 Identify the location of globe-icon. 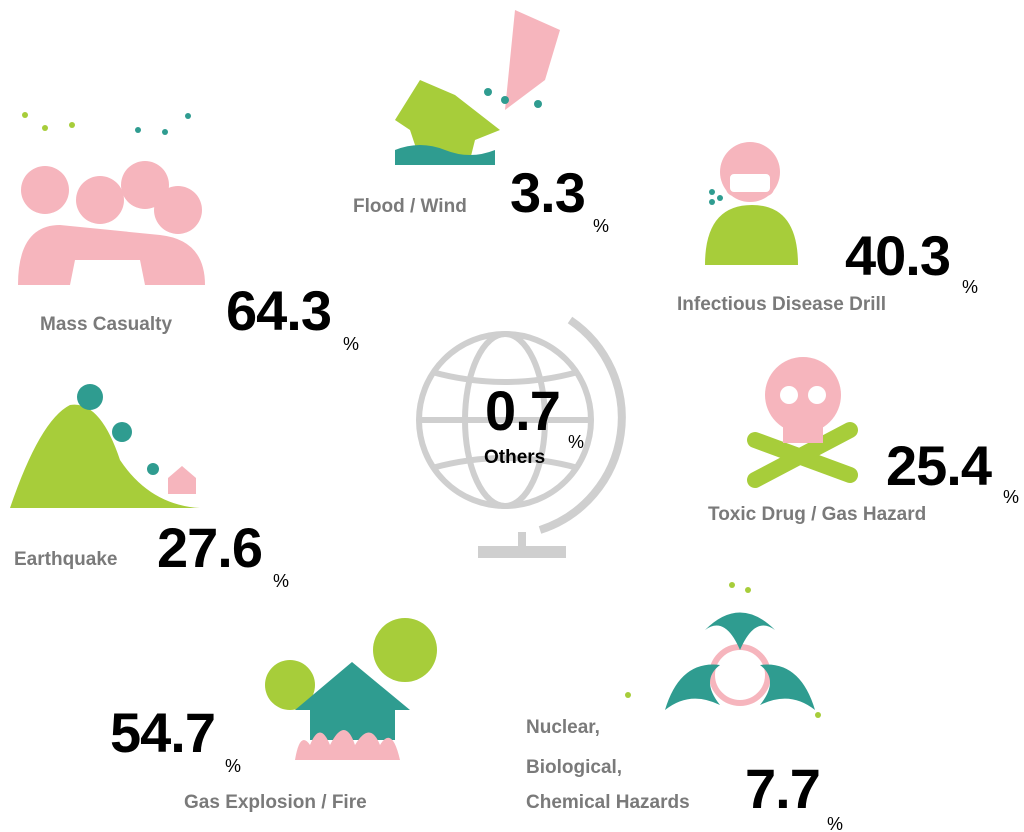
(521, 432).